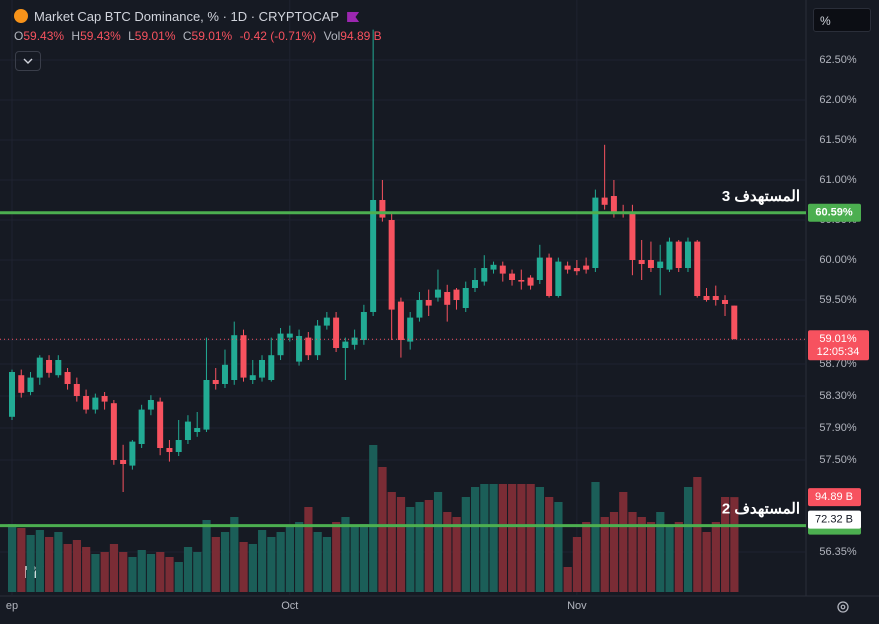 This screenshot has width=879, height=624. Describe the element at coordinates (332, 36) in the screenshot. I see `volume-key: Vol` at that location.